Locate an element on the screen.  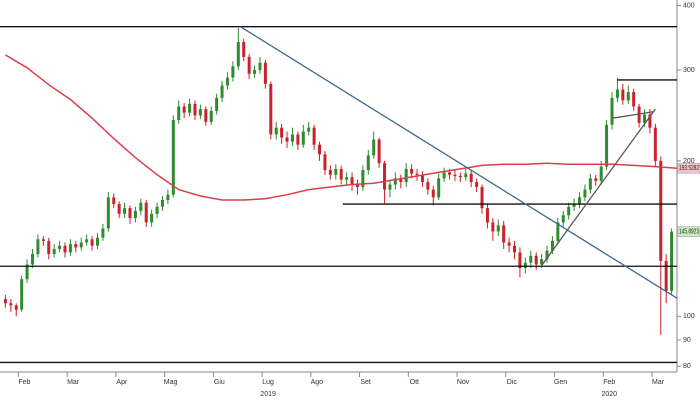
ma-tag-box is located at coordinates (688, 168).